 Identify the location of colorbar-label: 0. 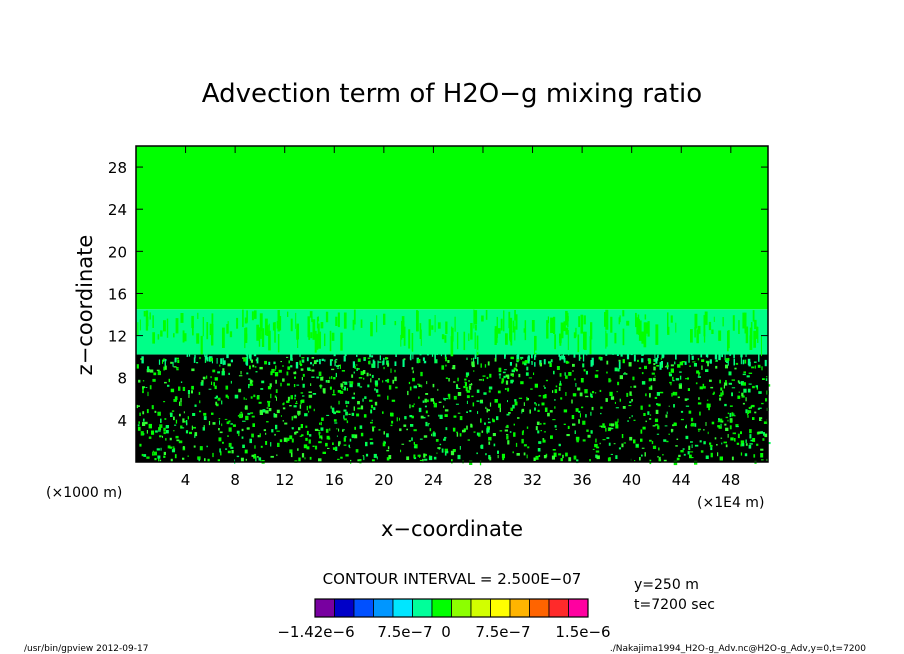
(446, 632).